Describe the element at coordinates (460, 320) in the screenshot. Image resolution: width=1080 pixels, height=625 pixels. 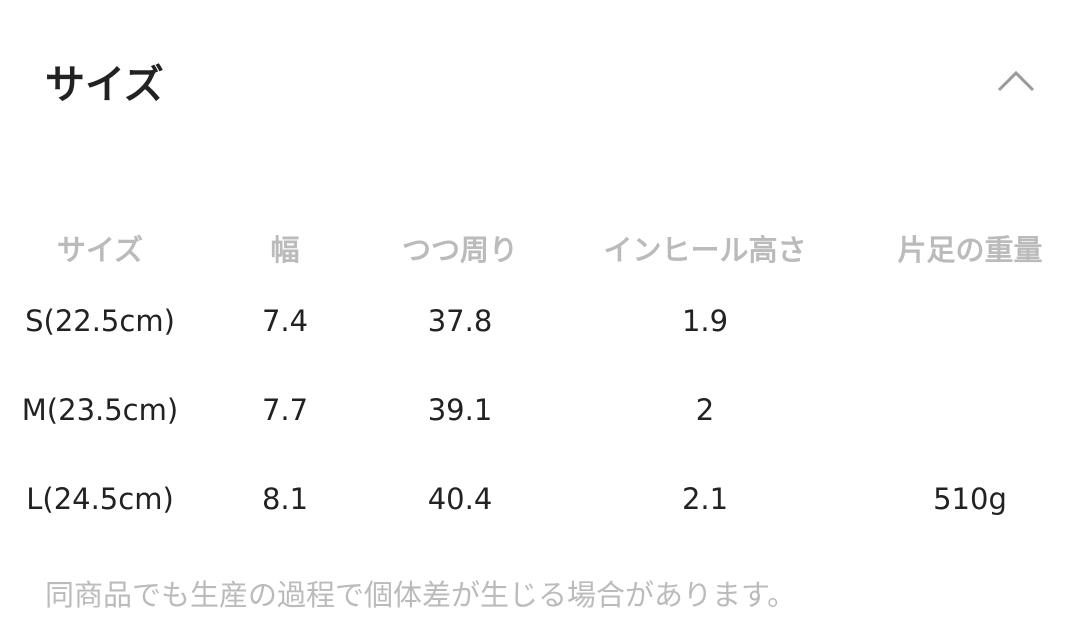
I see `table-cell: 37.8` at that location.